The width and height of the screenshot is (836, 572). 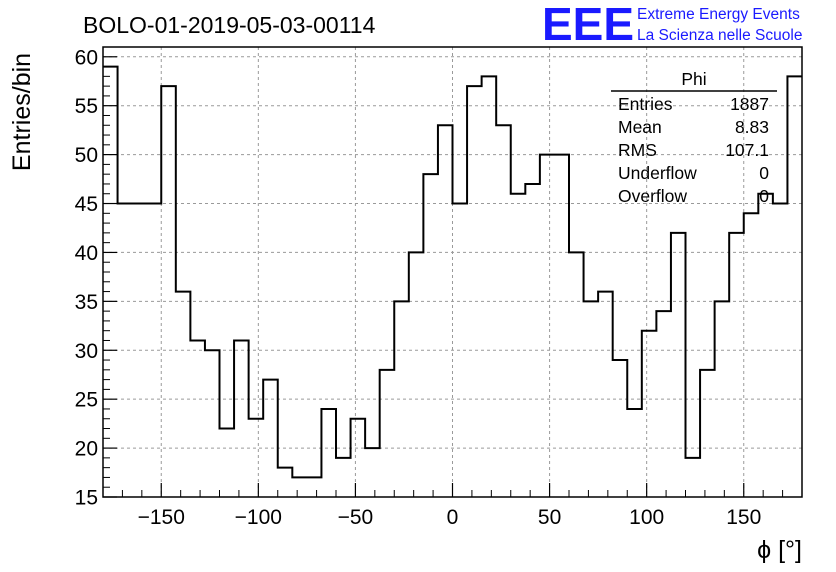 I want to click on chart-title: BOLO-01-2019-05-03-00114, so click(x=229, y=25).